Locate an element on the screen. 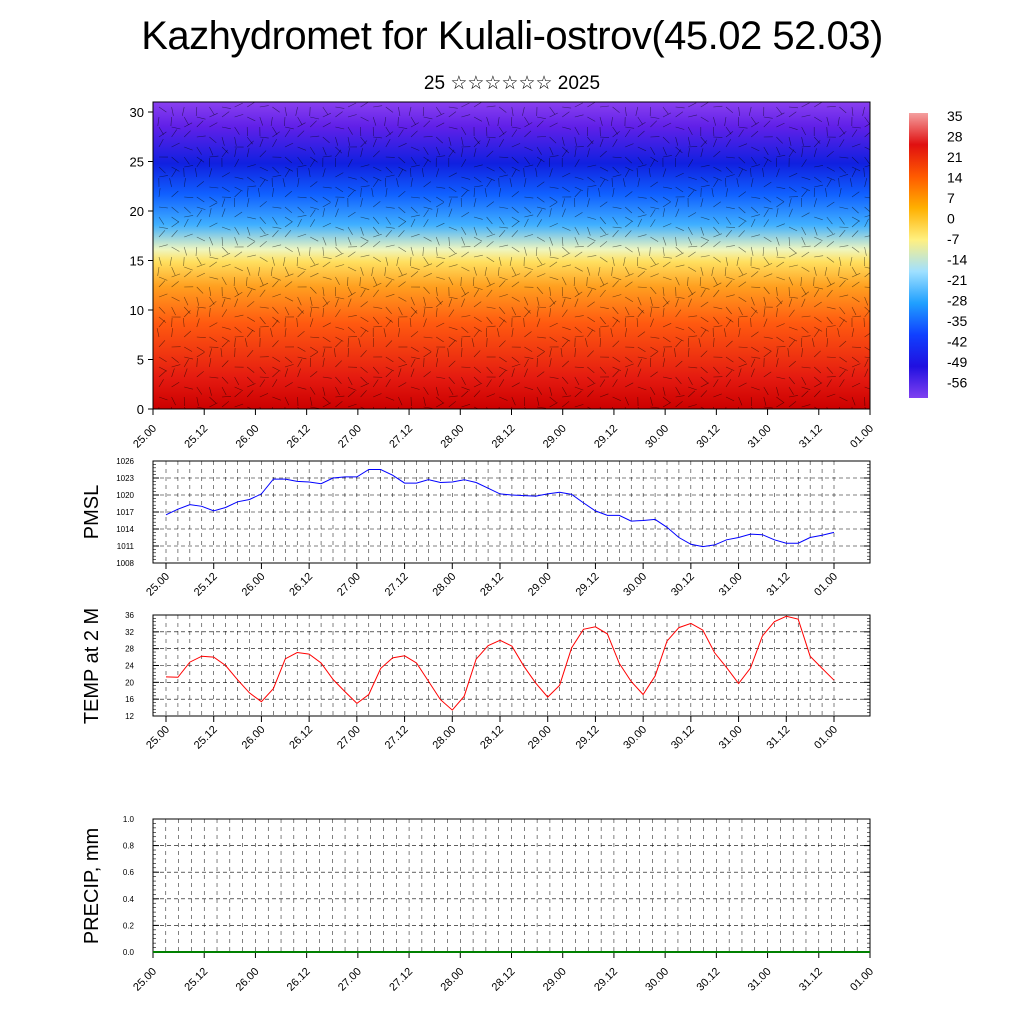 This screenshot has width=1024, height=1024. y-tick-label: 0.0 is located at coordinates (129, 952).